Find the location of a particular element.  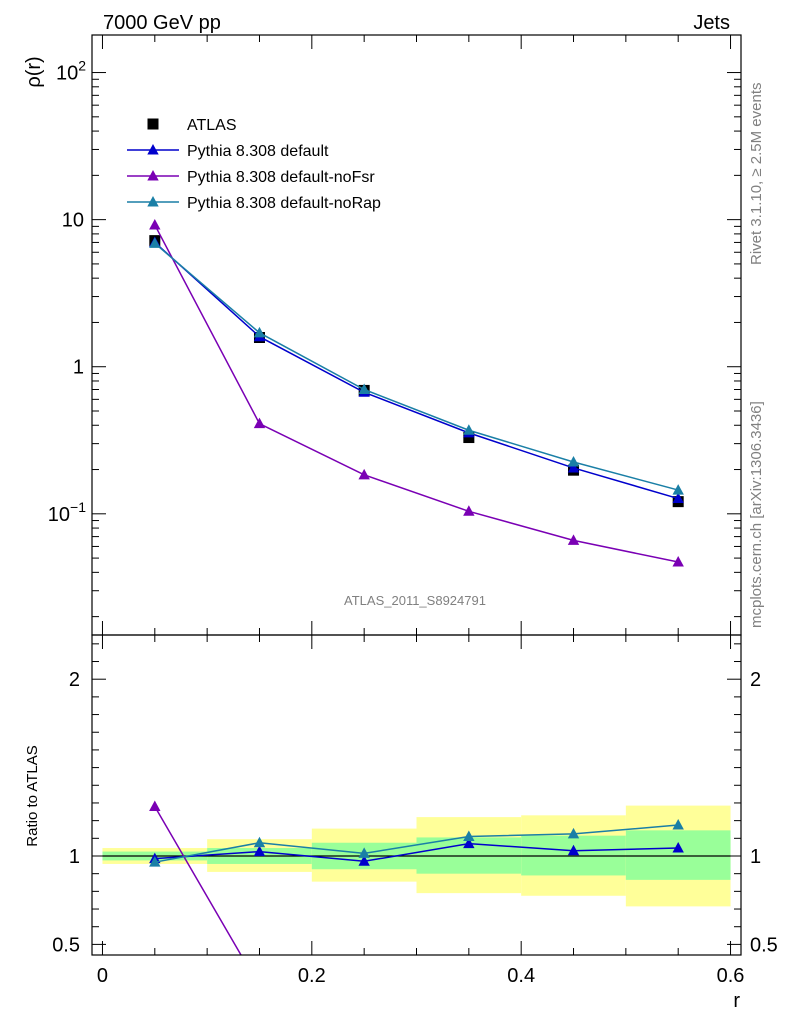

legend-label: Pythia 8.308 default is located at coordinates (258, 151).